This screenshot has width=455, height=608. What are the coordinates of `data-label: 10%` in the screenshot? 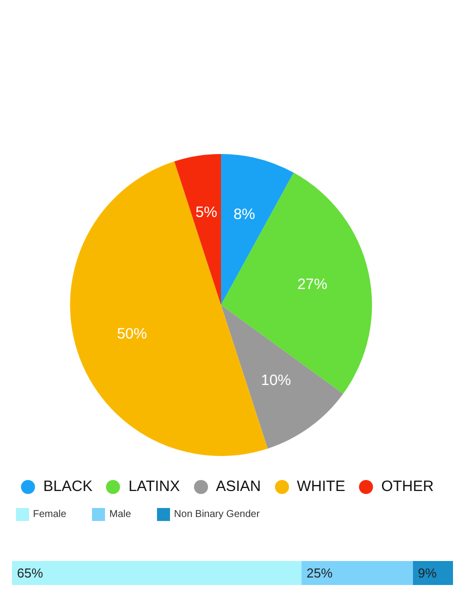 It's located at (276, 381).